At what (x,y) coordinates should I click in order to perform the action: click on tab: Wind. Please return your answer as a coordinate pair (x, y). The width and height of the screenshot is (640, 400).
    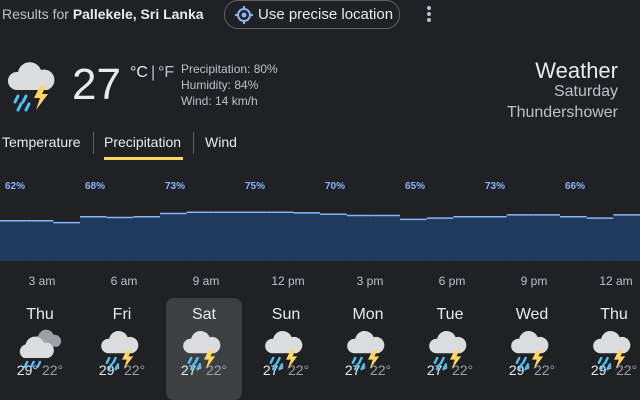
    Looking at the image, I should click on (221, 142).